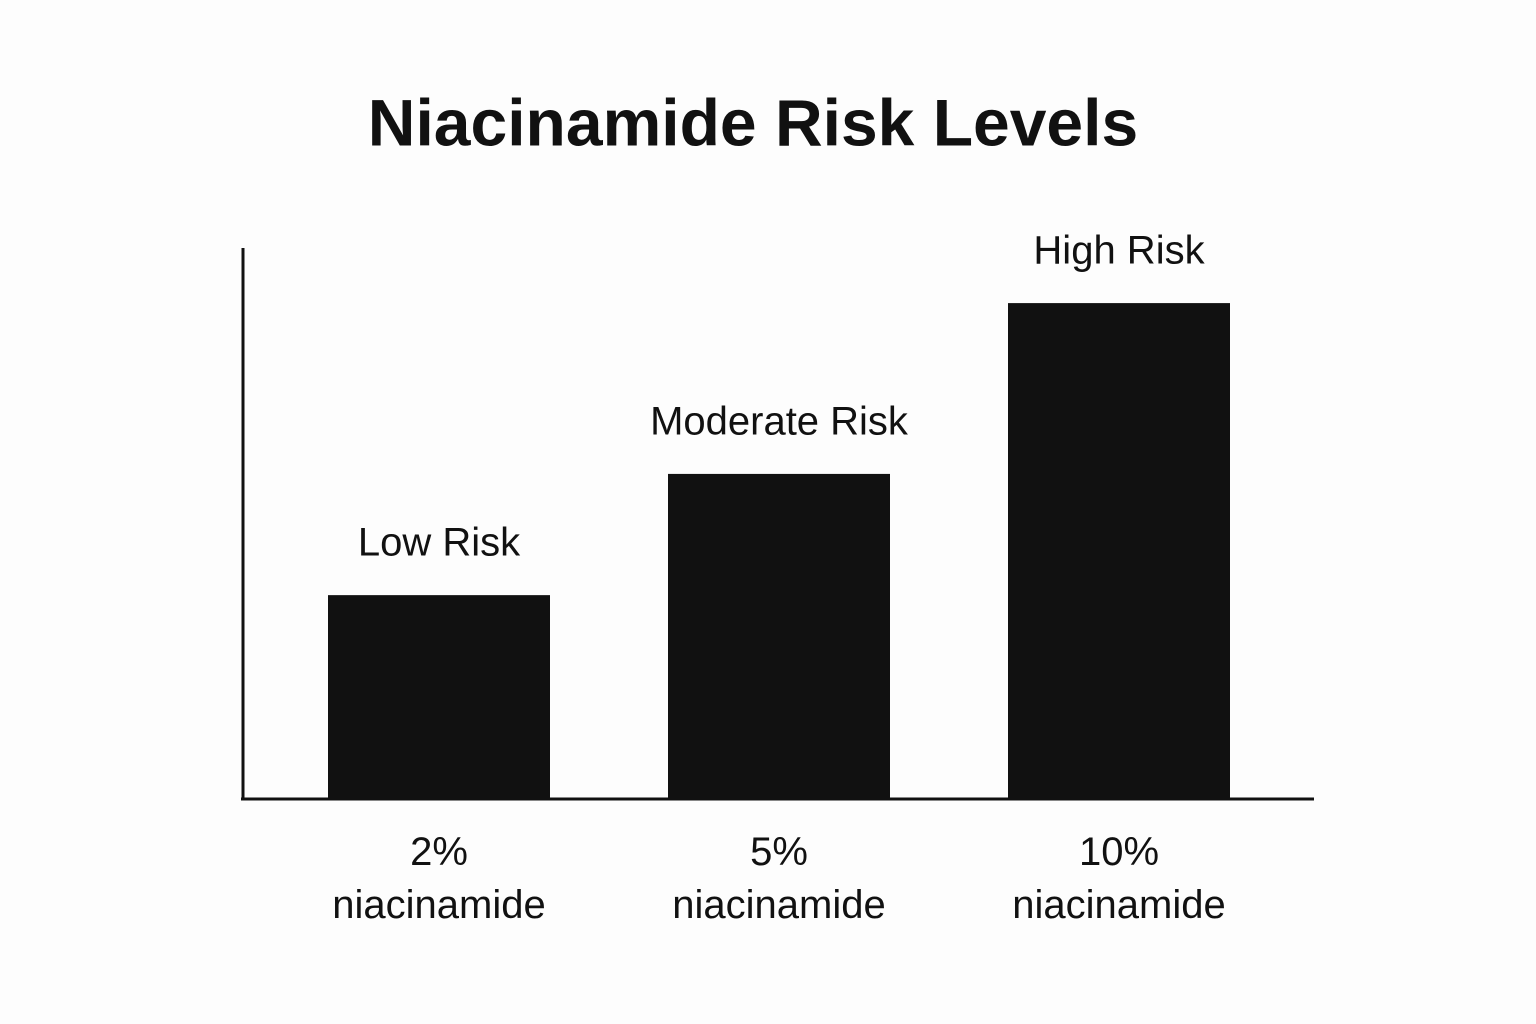 This screenshot has height=1024, width=1536. Describe the element at coordinates (439, 878) in the screenshot. I see `x-tick-label: 2% niacinamide` at that location.